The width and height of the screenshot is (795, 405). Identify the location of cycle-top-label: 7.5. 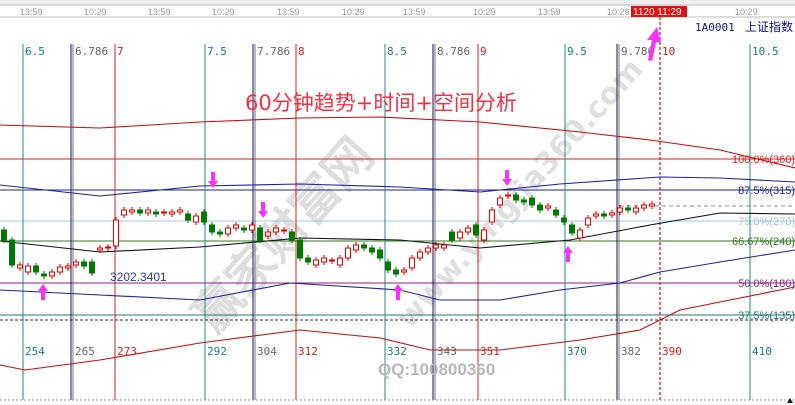
(217, 51).